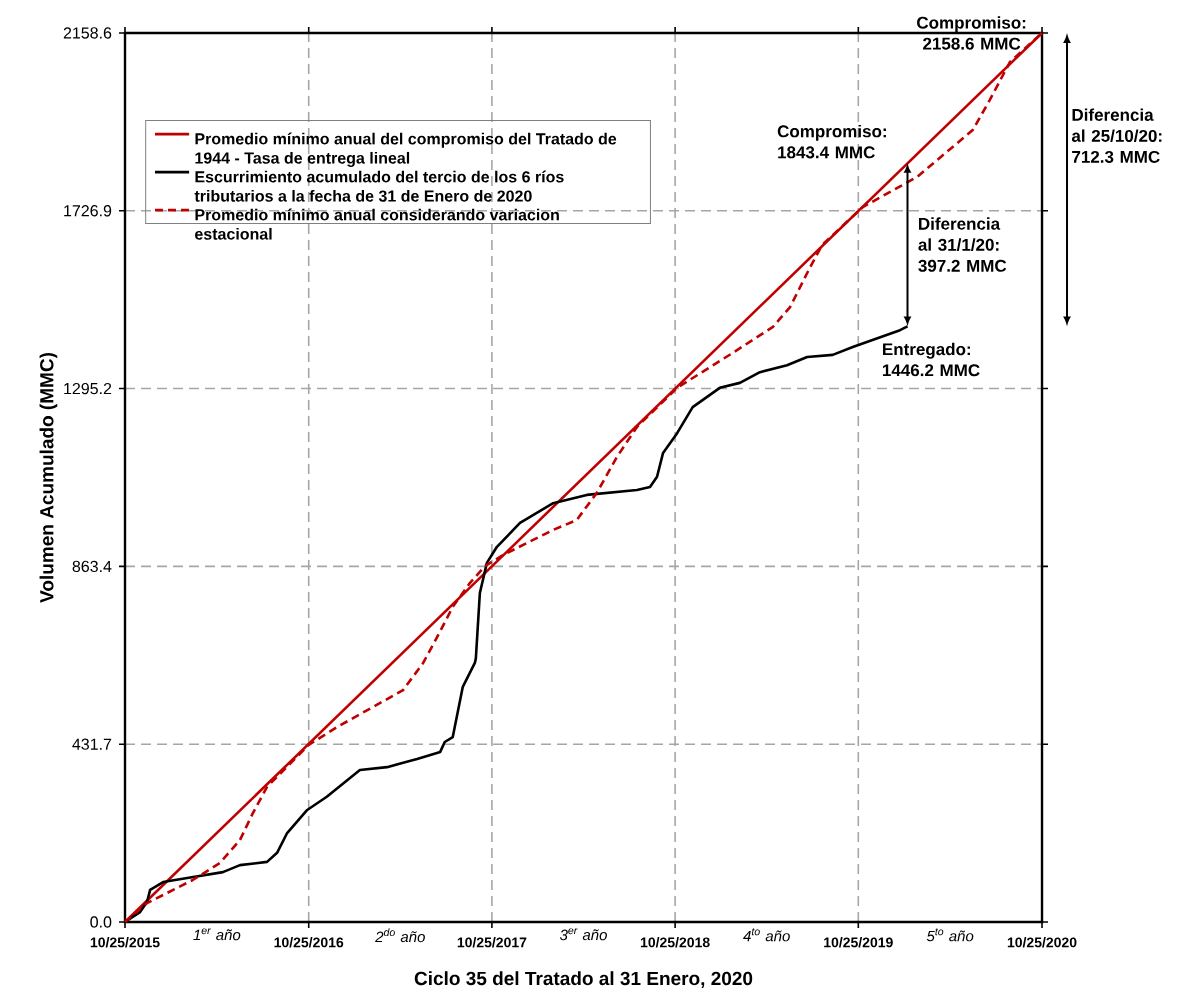 This screenshot has width=1193, height=1000. What do you see at coordinates (125, 942) in the screenshot?
I see `x-tick-label: 10/25/2015` at bounding box center [125, 942].